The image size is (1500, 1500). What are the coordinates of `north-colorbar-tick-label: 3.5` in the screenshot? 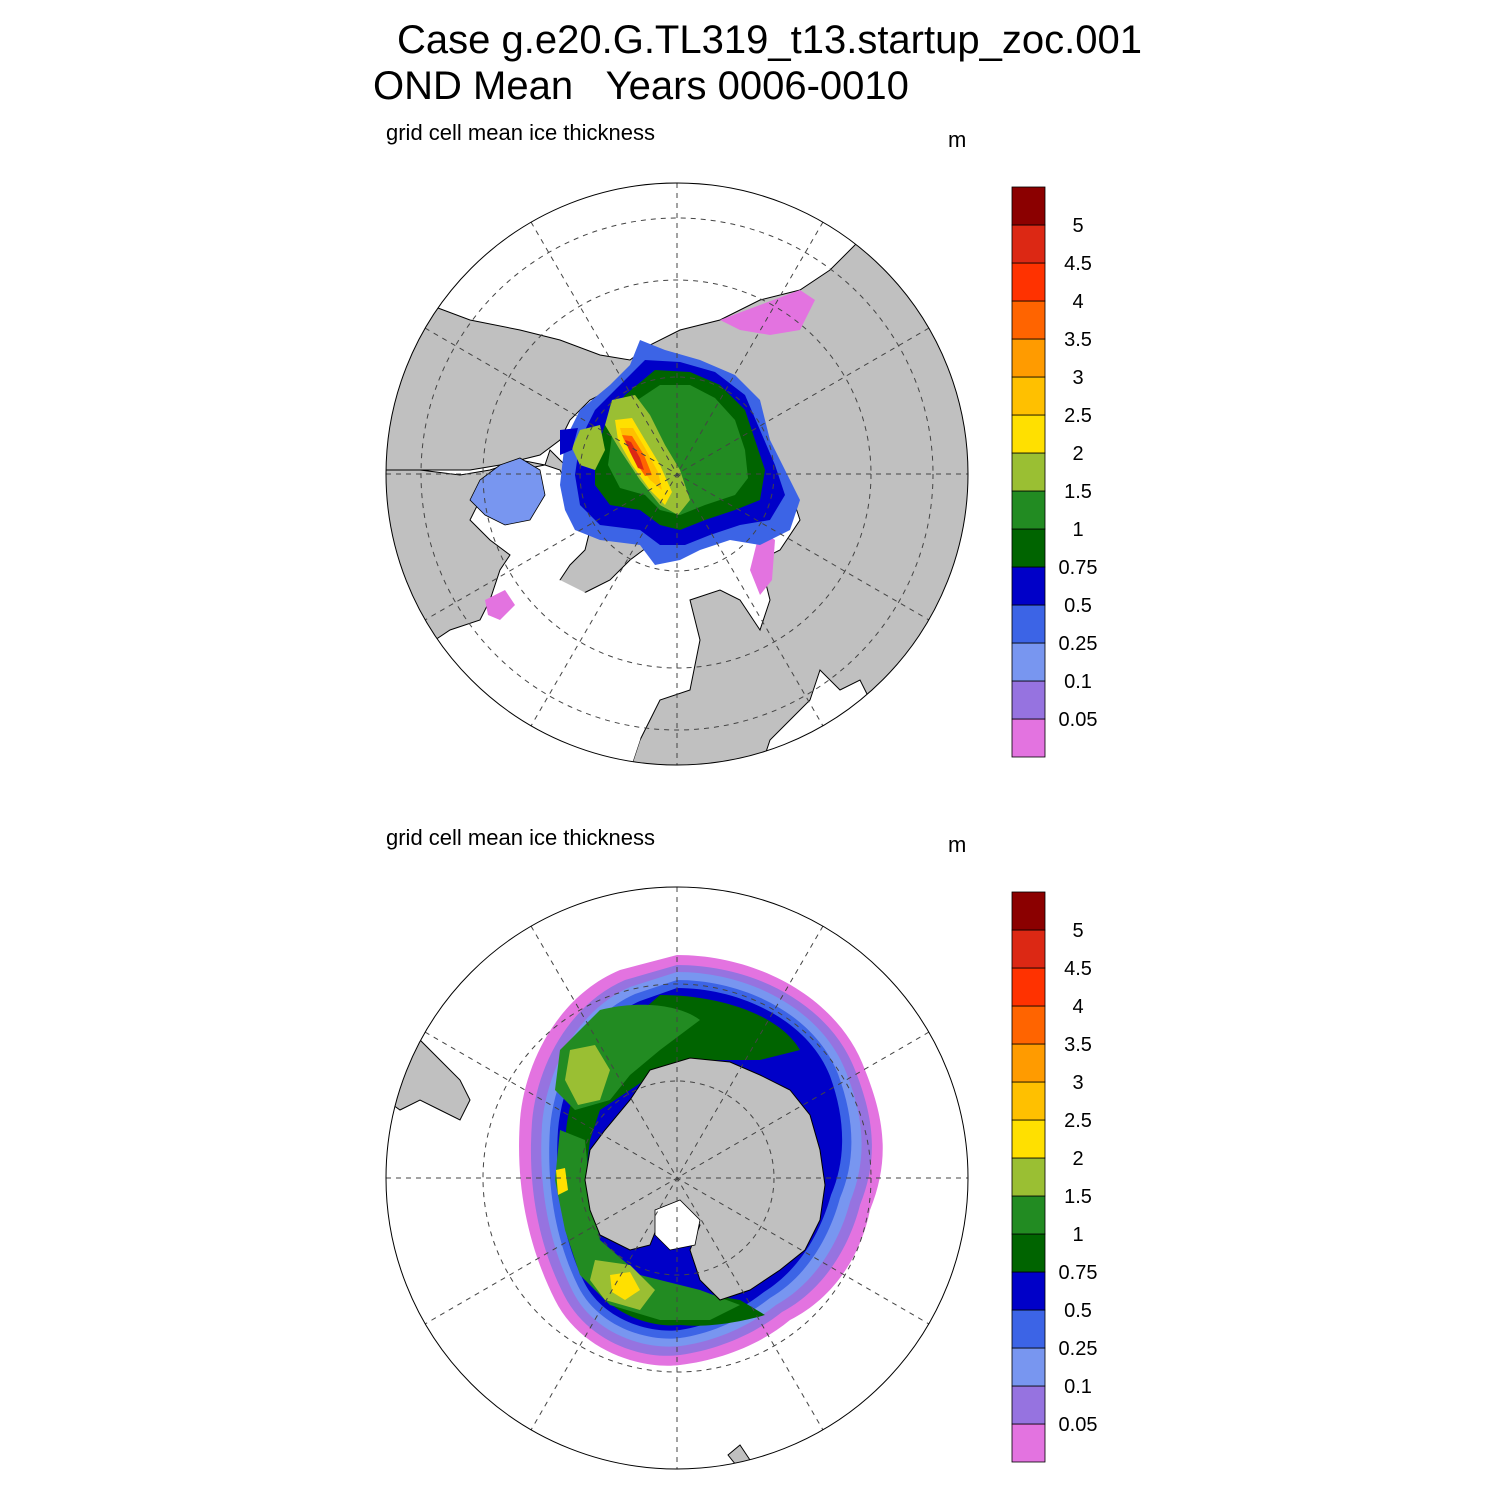 It's located at (1078, 340).